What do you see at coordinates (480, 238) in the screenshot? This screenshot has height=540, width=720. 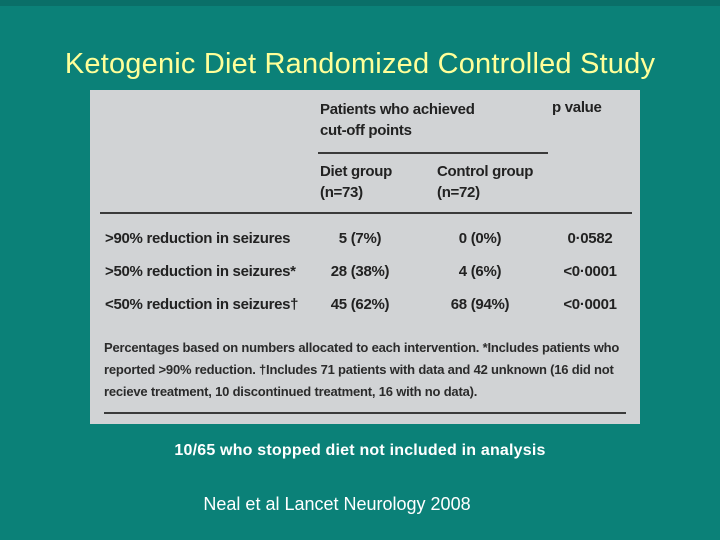 I see `control-group-value: 0 (0%)` at bounding box center [480, 238].